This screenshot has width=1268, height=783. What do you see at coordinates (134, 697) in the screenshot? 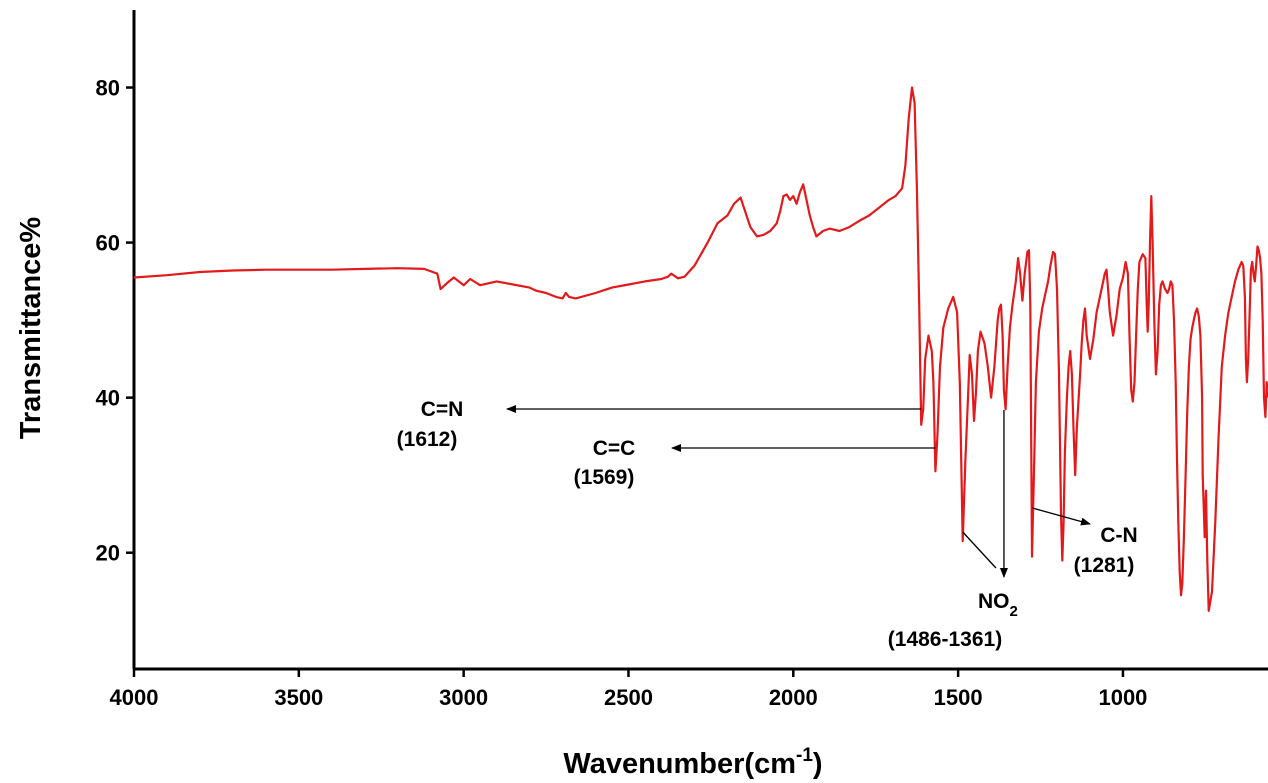
I see `x-tick-label: 4000` at bounding box center [134, 697].